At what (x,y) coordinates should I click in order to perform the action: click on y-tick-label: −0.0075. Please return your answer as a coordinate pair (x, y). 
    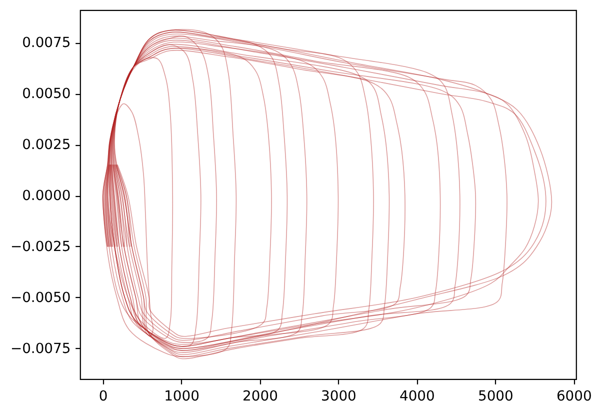
    Looking at the image, I should click on (40, 348).